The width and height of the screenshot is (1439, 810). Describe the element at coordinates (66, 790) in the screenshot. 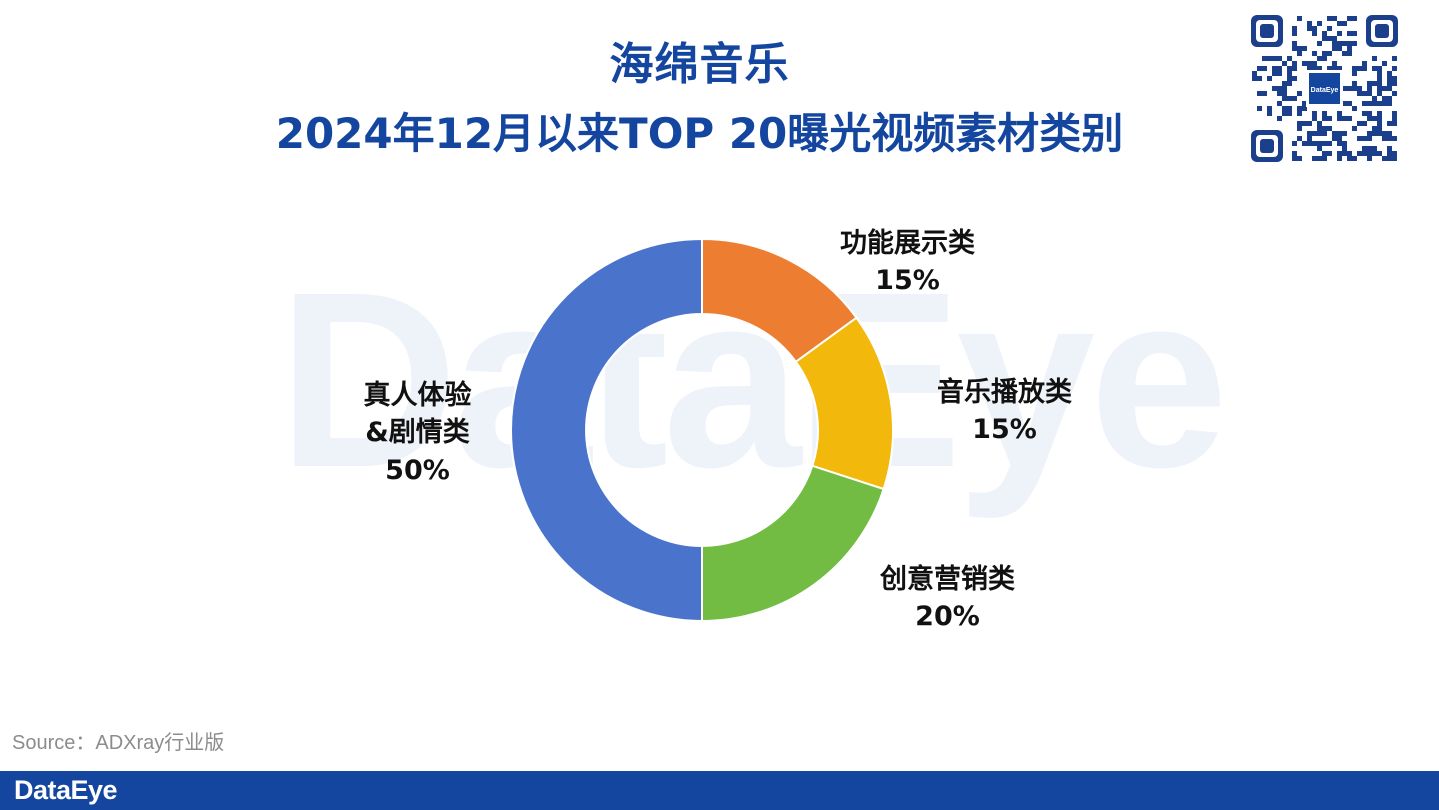

I see `dataeye-logo: DataEye` at that location.